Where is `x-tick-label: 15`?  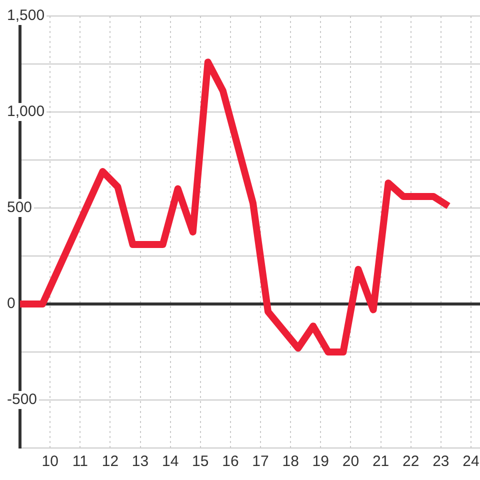
x-tick-label: 15 is located at coordinates (200, 461).